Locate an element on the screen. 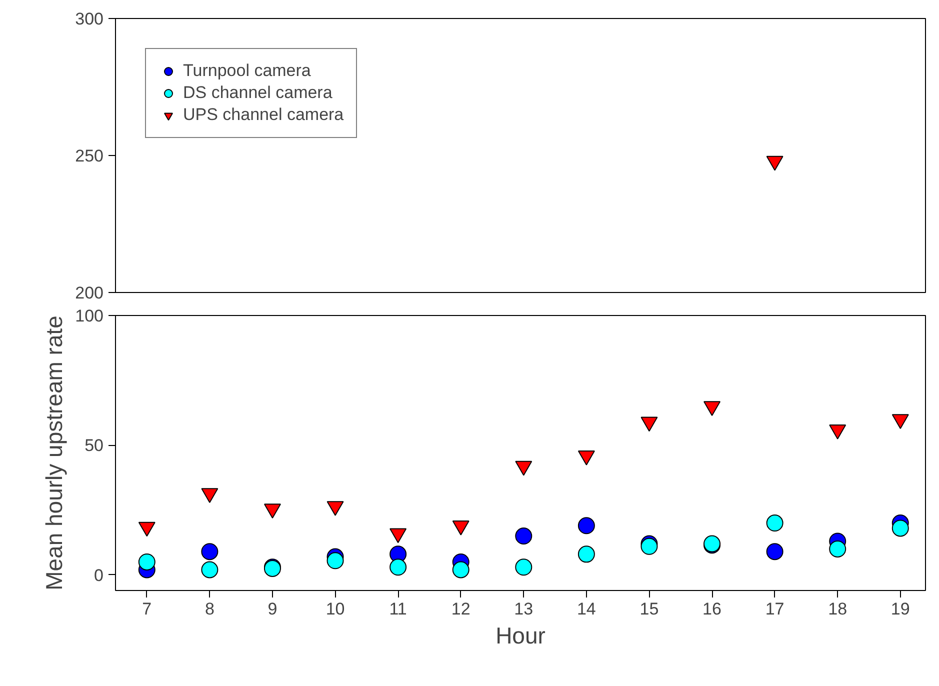 This screenshot has height=686, width=939. y-tick-label: 50 is located at coordinates (94, 446).